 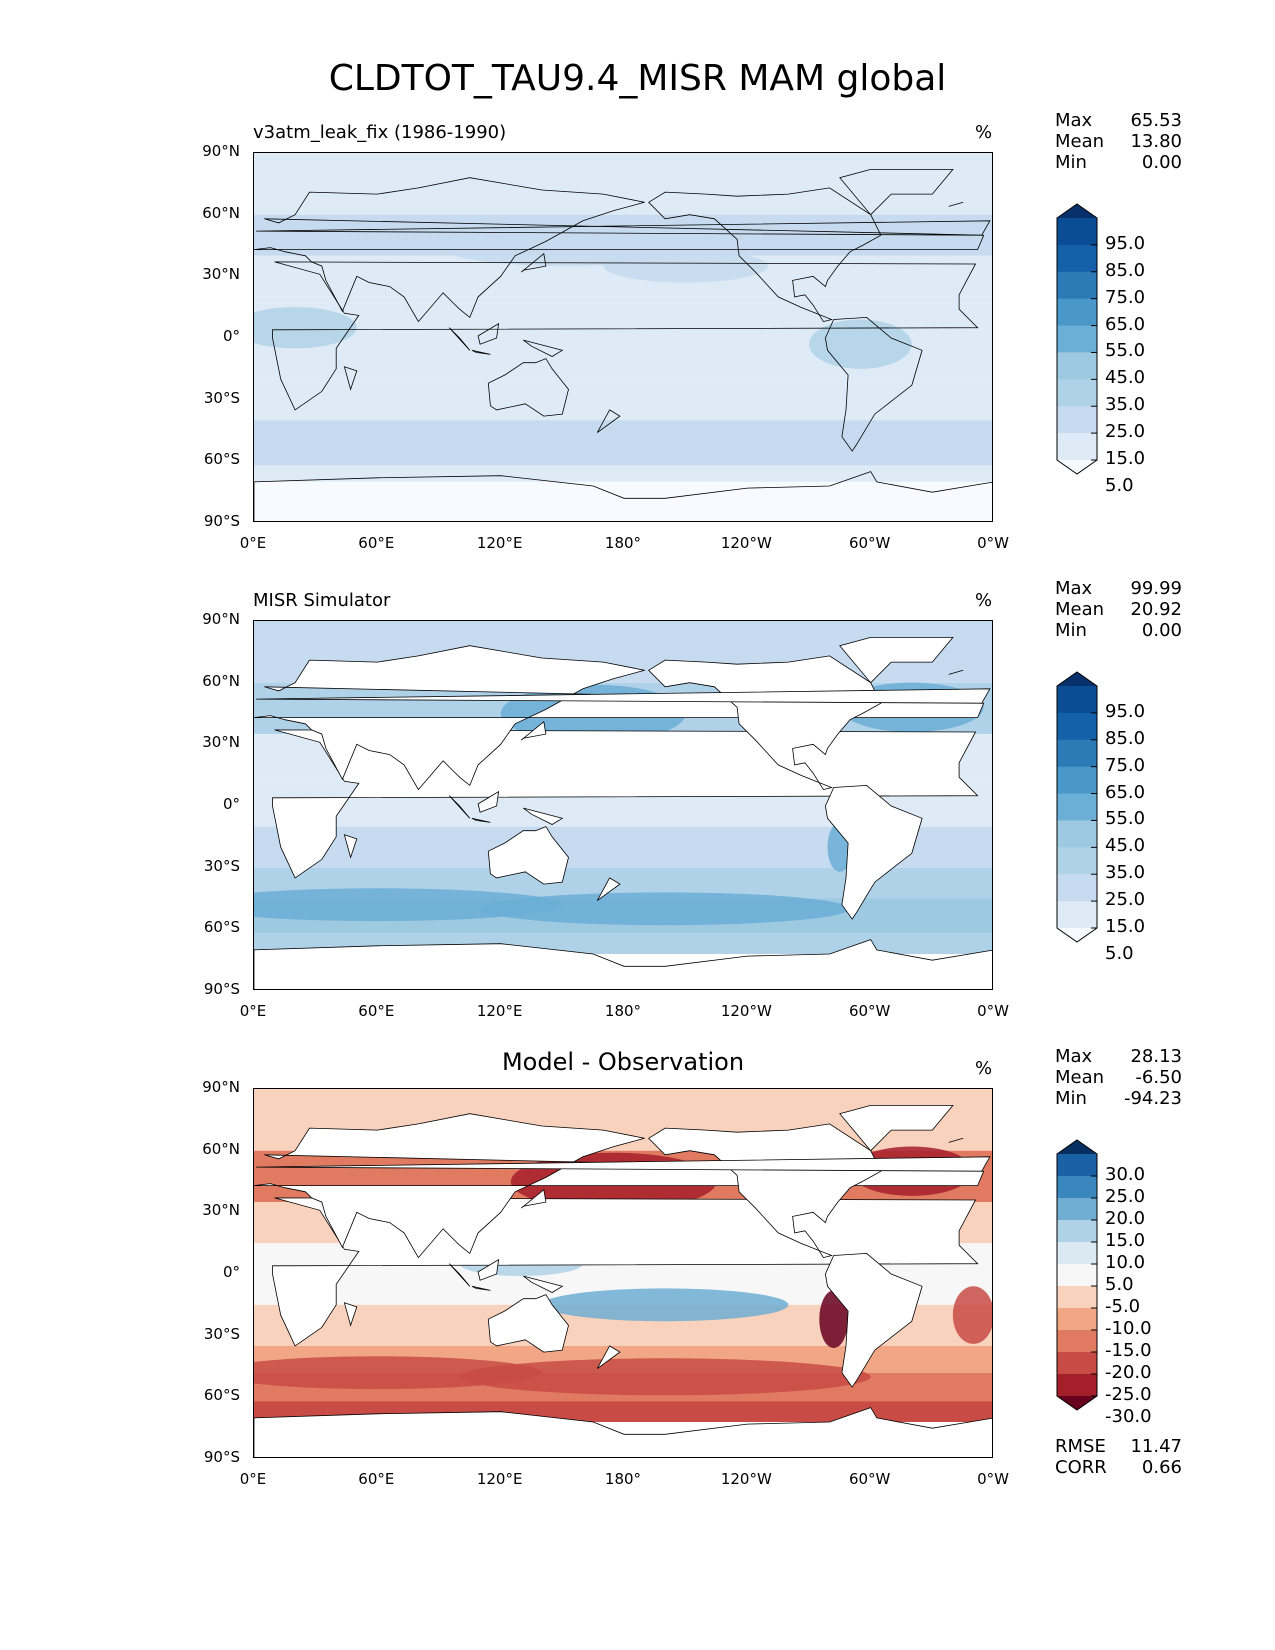 What do you see at coordinates (1118, 1457) in the screenshot?
I see `metrics-box: RMSE 11.47 CORR 0.66` at bounding box center [1118, 1457].